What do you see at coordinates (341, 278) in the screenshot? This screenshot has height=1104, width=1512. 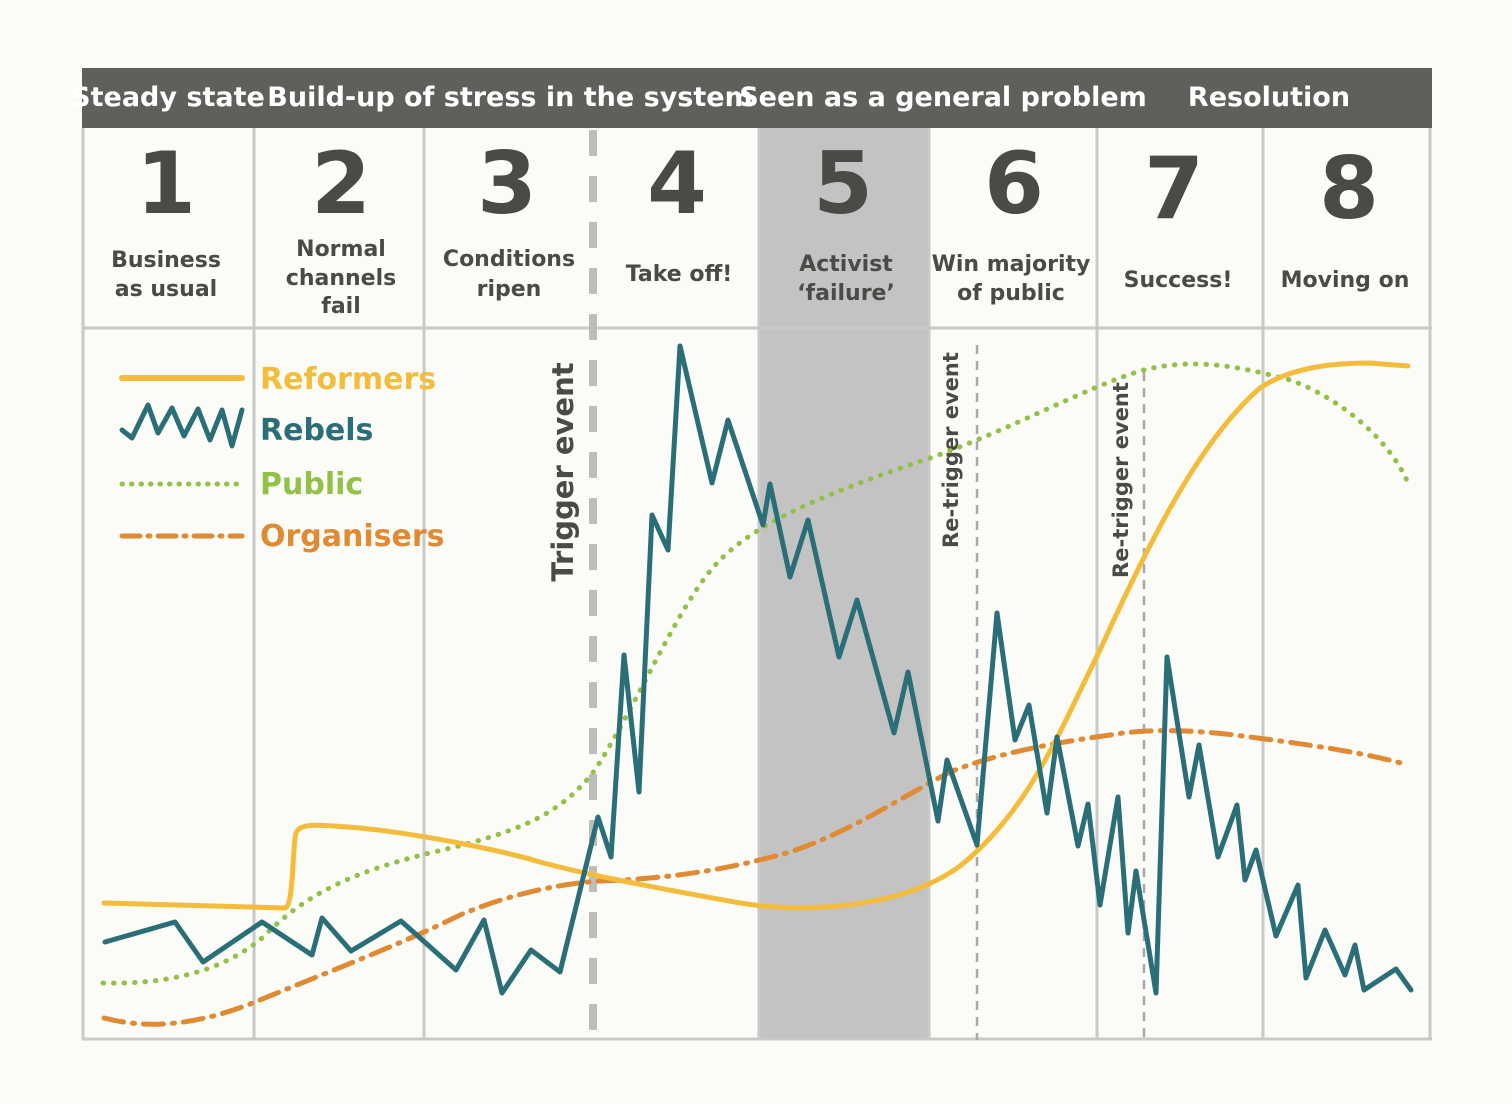 I see `stage-2-text-line-2: channels` at bounding box center [341, 278].